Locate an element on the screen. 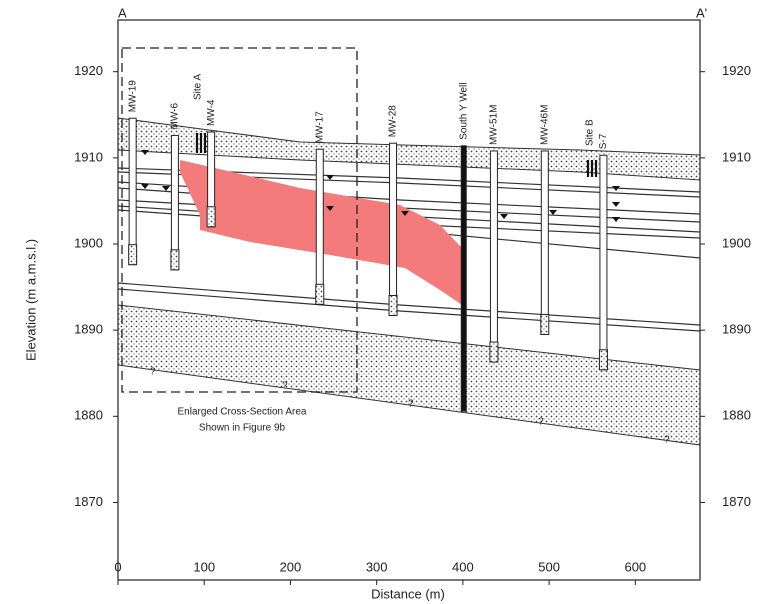 The width and height of the screenshot is (775, 604). well-label: MW-6 is located at coordinates (175, 116).